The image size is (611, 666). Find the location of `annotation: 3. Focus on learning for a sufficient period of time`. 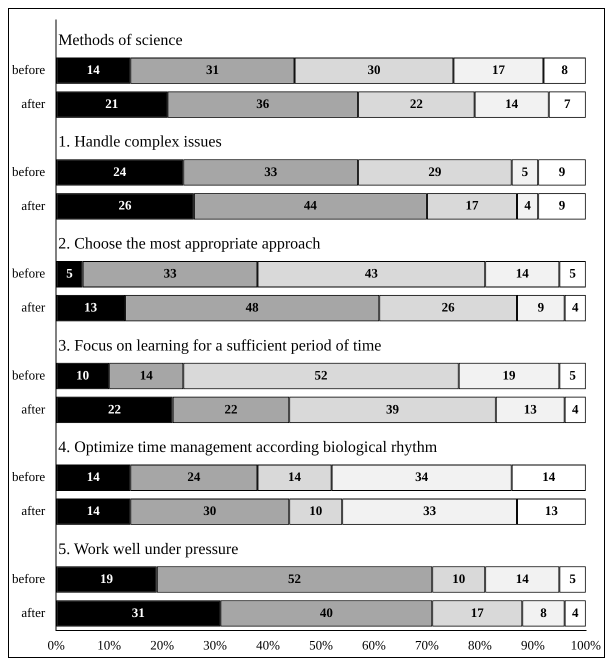

annotation: 3. Focus on learning for a sufficient period of time is located at coordinates (220, 345).